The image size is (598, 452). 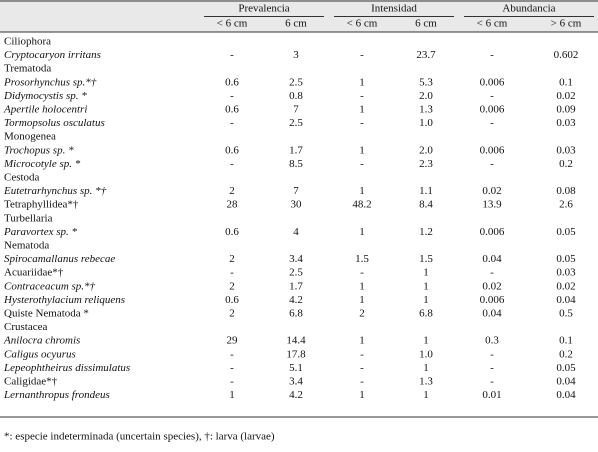 What do you see at coordinates (528, 9) in the screenshot?
I see `group-header: Abundancia` at bounding box center [528, 9].